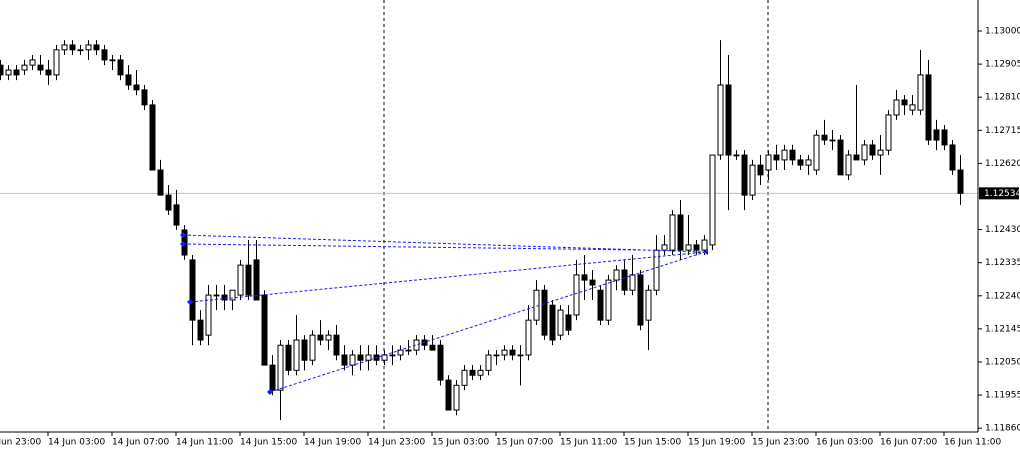 The height and width of the screenshot is (452, 1020). I want to click on x-tick-label: 15 Jun 03:00, so click(460, 443).